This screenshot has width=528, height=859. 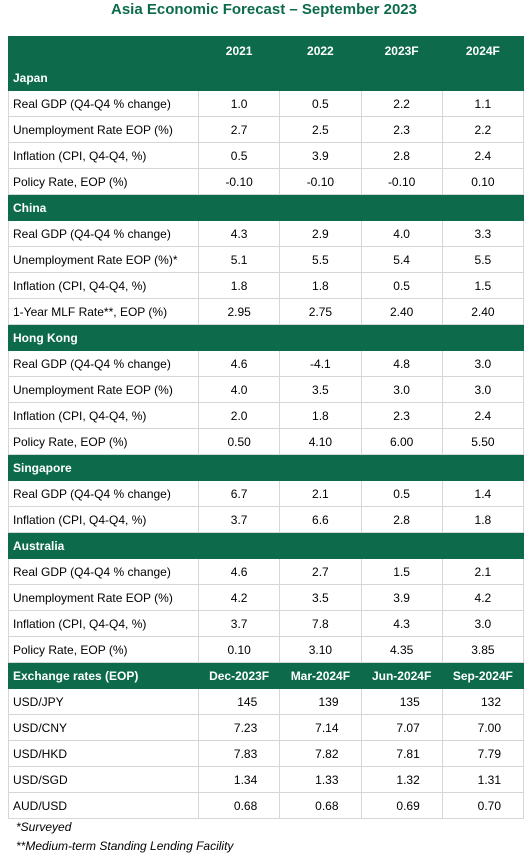 I want to click on row-label: 1-Year MLF Rate**, EOP (%), so click(x=103, y=311).